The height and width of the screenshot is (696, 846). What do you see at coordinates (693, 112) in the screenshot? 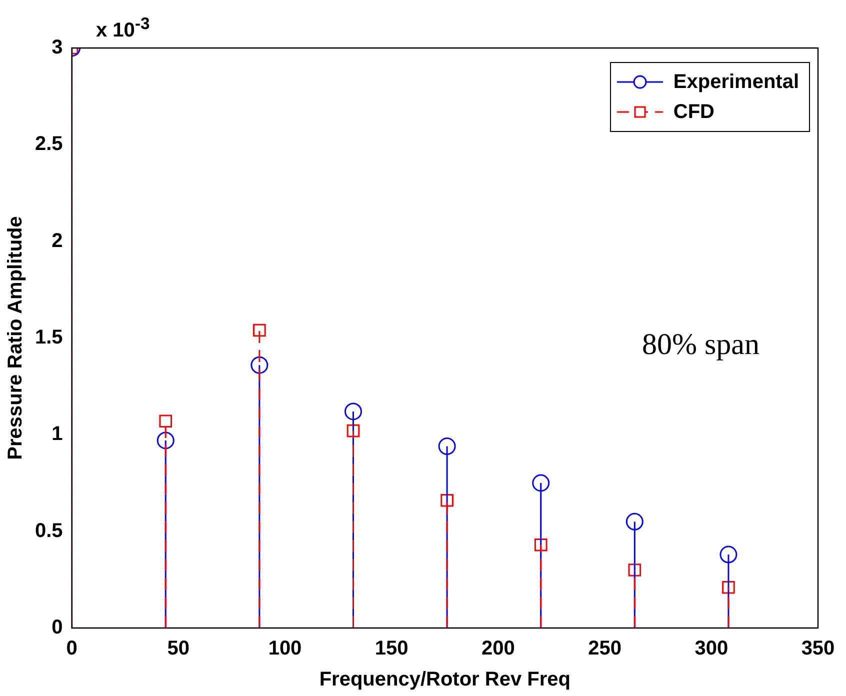
I see `legend-label: CFD` at bounding box center [693, 112].